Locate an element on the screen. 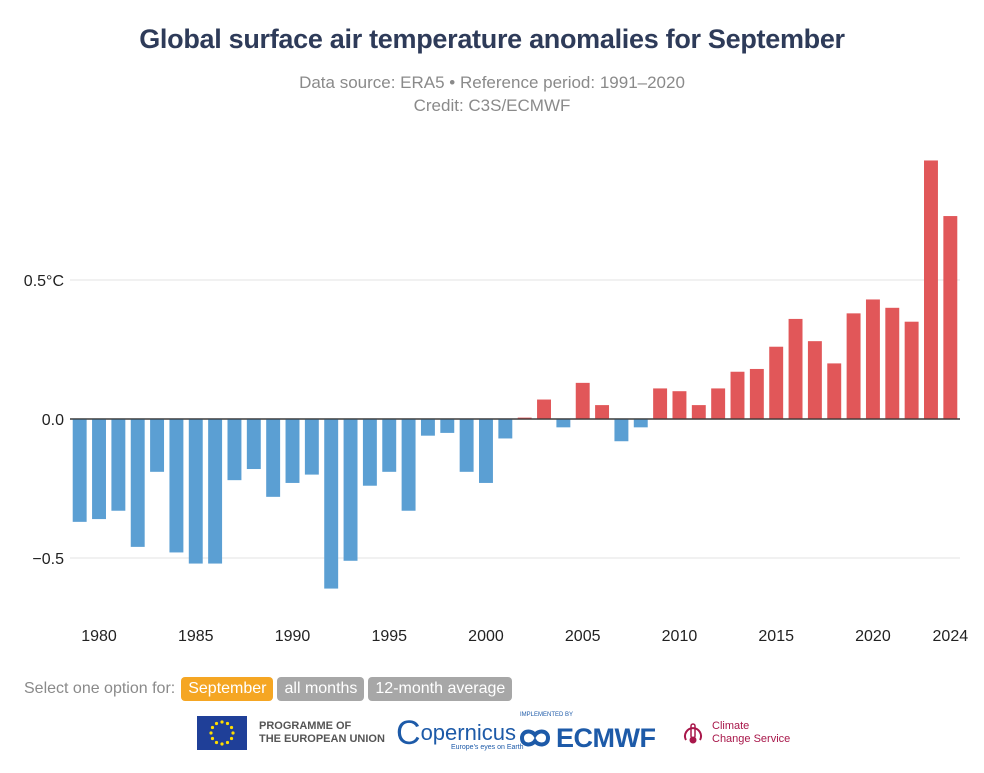  bar-1985 is located at coordinates (195, 491).